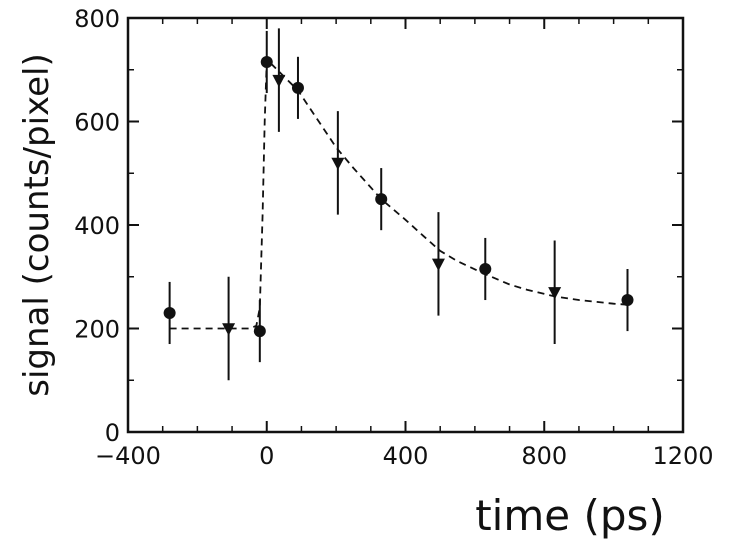 The width and height of the screenshot is (735, 547). I want to click on x-tick-label: 800, so click(544, 456).